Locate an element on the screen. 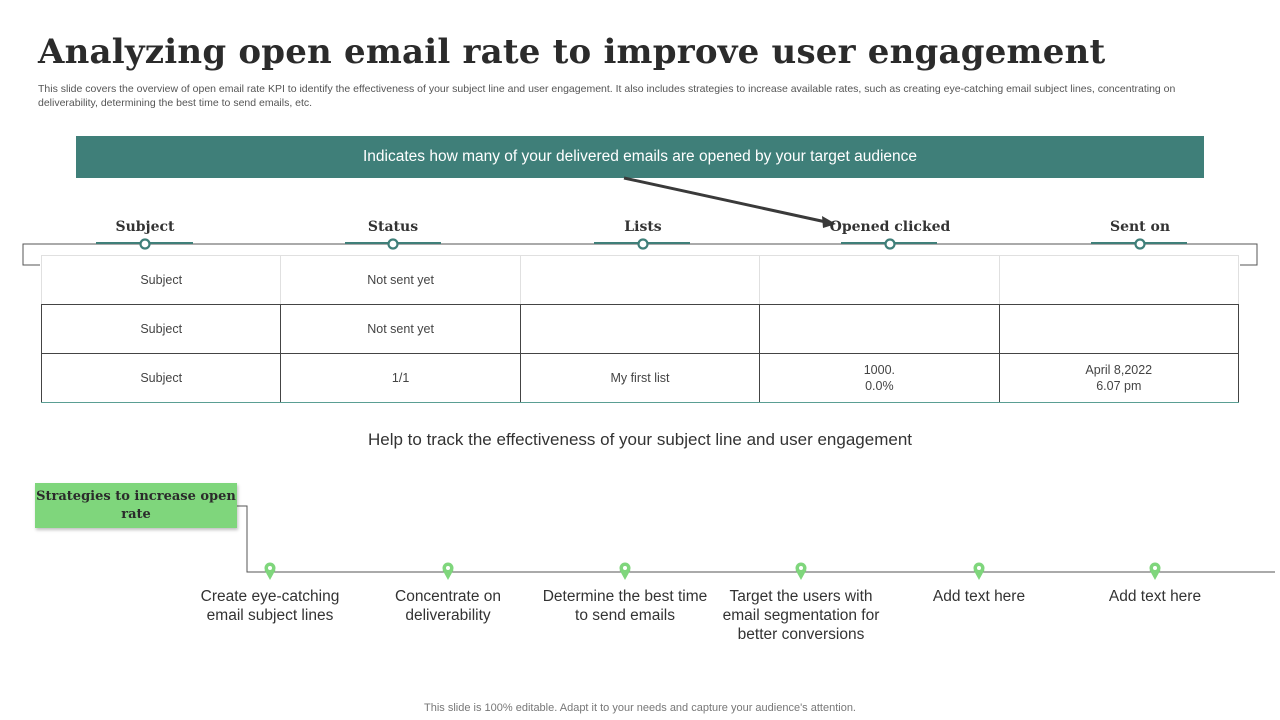 This screenshot has height=720, width=1280. strategy-step: Create eye-catching email subject lines is located at coordinates (270, 606).